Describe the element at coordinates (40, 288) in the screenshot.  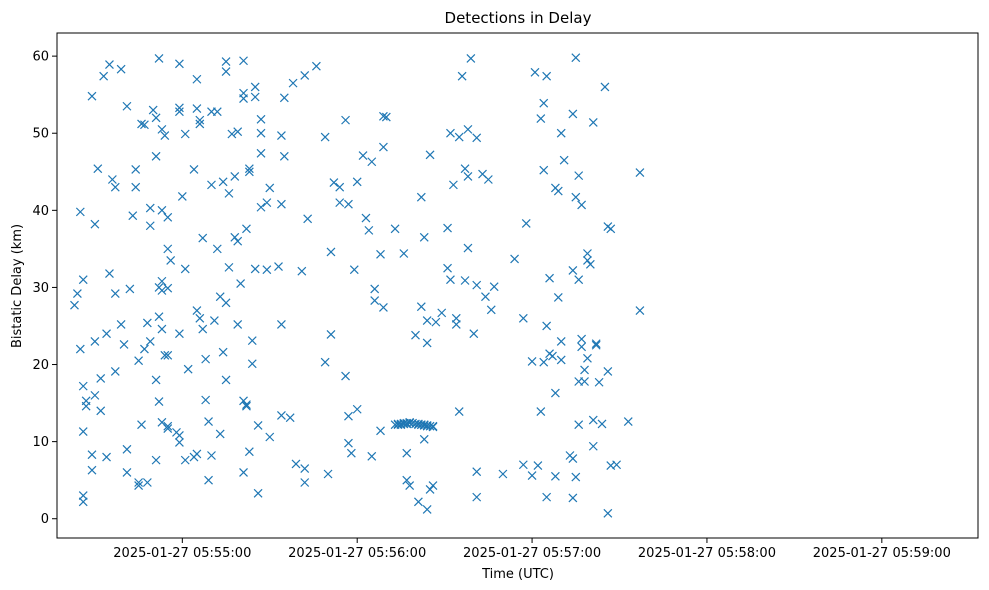
I see `y-tick-label: 30` at that location.